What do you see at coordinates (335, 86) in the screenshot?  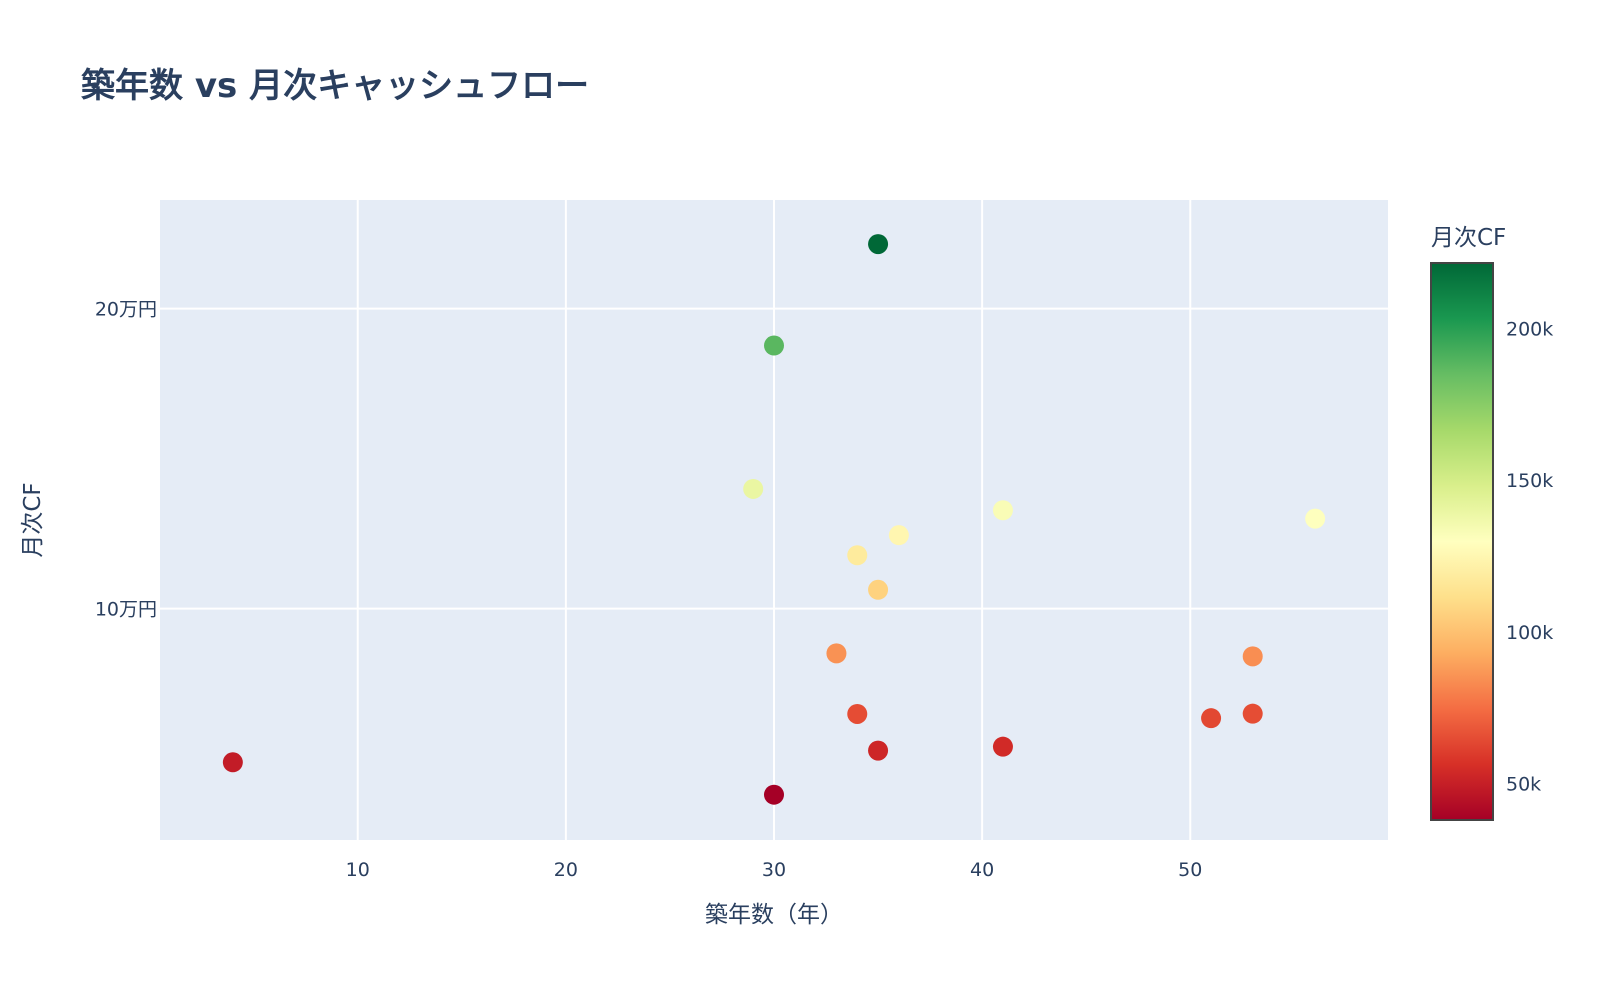 I see `chart-title: 築年数 vs 月次キャッシュフロー` at bounding box center [335, 86].